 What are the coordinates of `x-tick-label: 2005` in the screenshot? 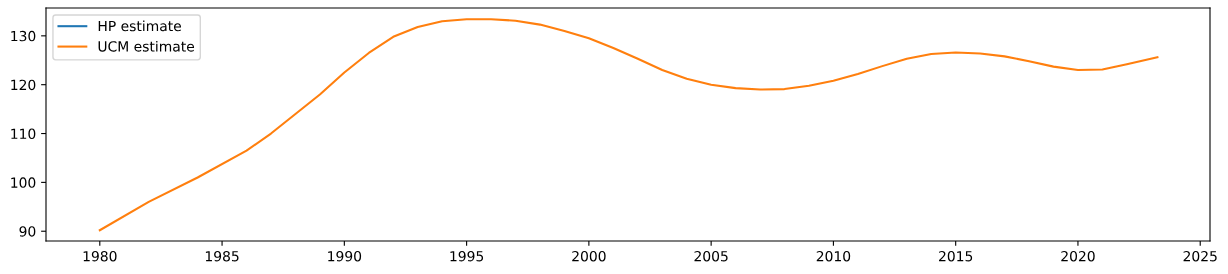 It's located at (711, 256).